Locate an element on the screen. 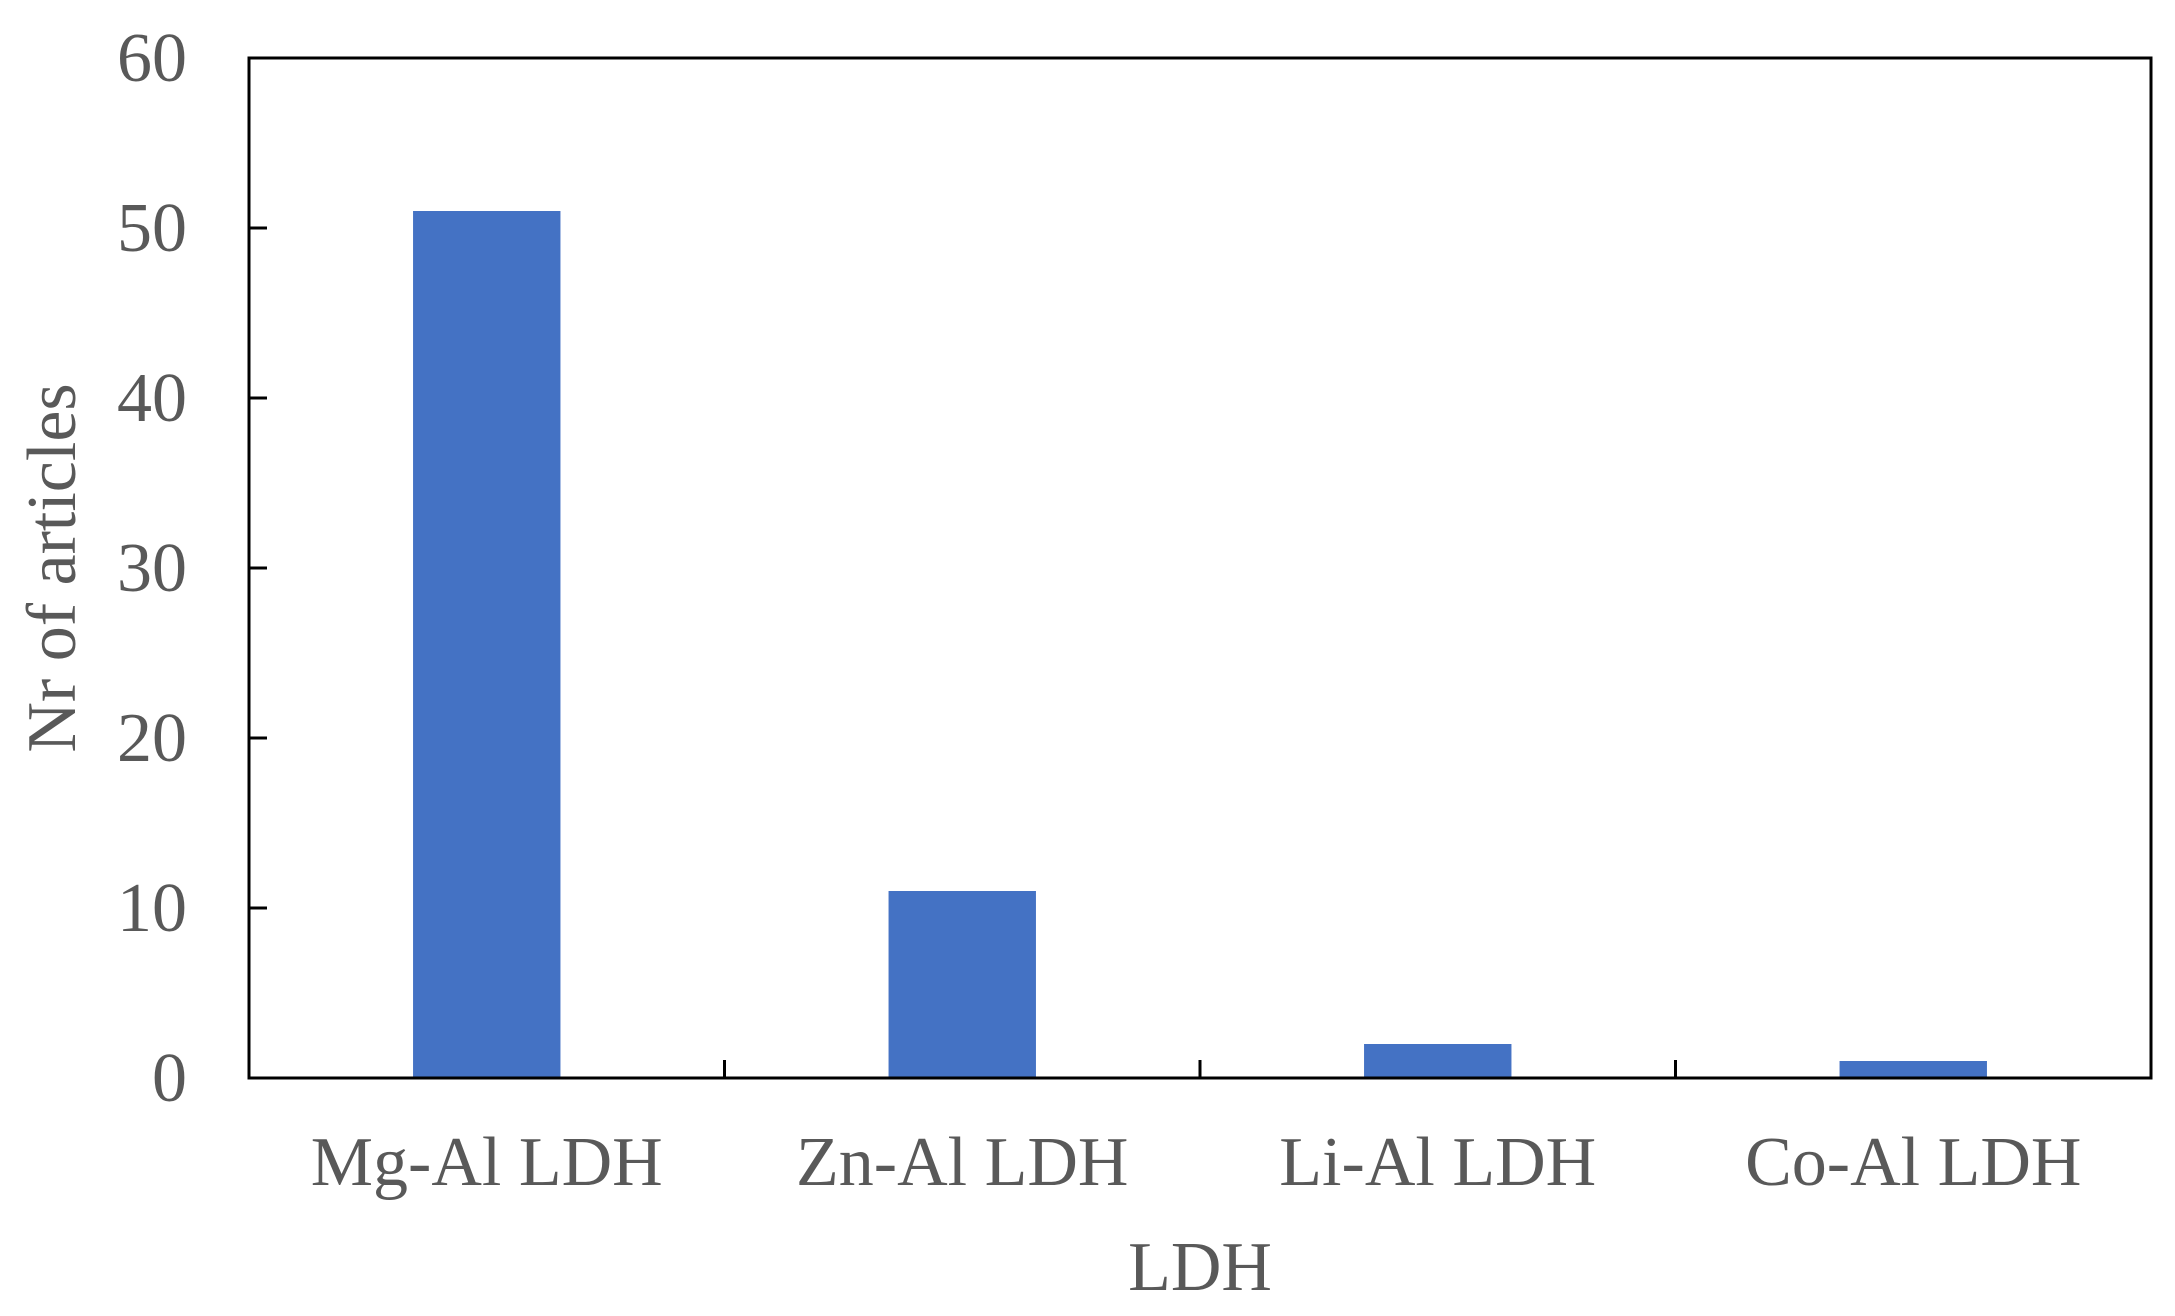 The image size is (2175, 1316). bar-zn-al-ldh is located at coordinates (962, 984).